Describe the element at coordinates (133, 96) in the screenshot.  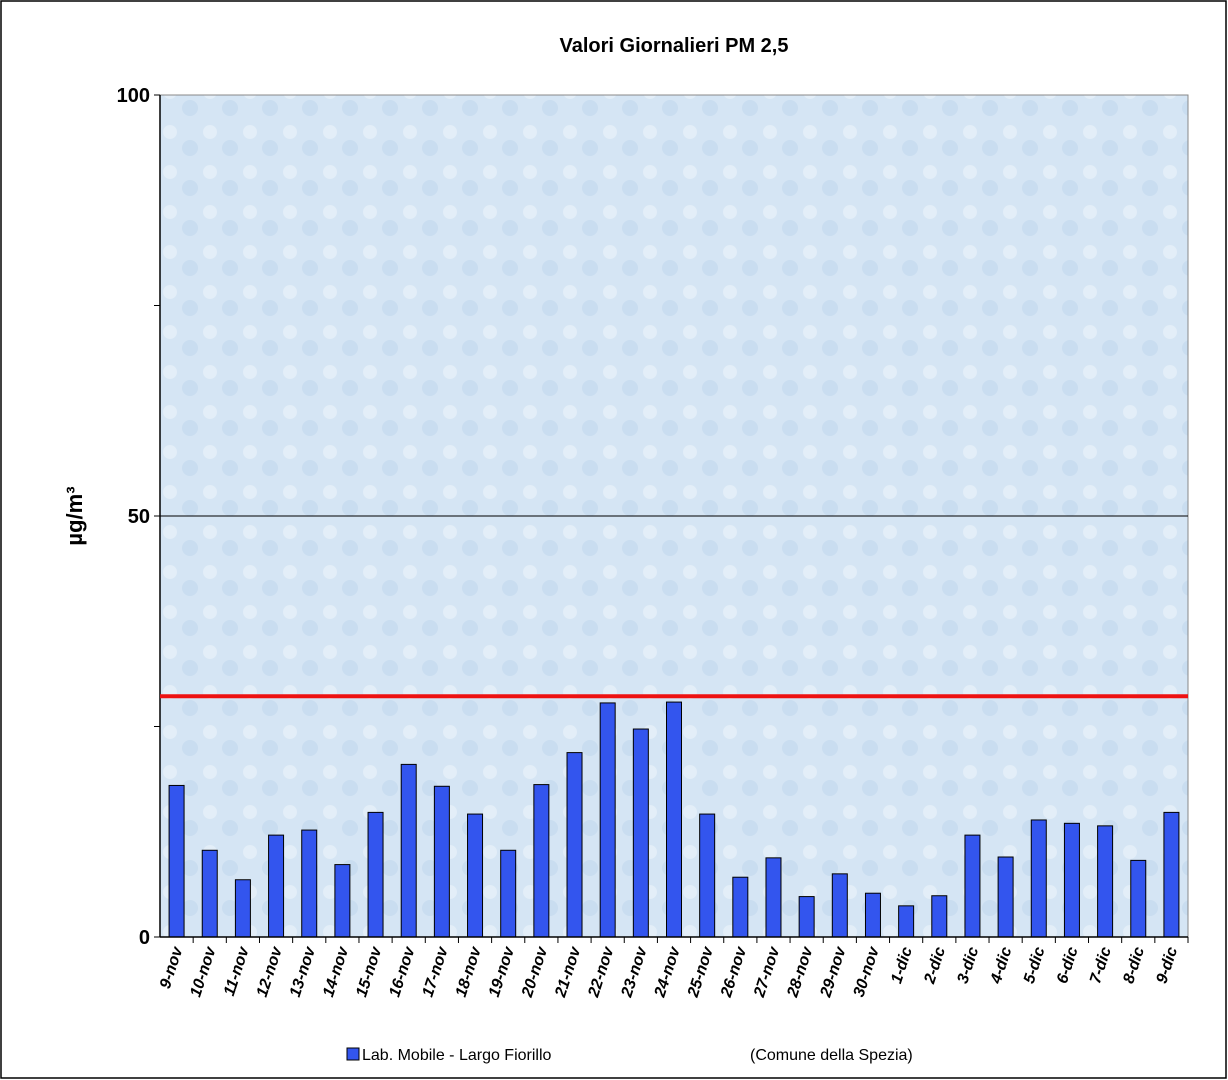
I see `y-tick-label: 100` at that location.